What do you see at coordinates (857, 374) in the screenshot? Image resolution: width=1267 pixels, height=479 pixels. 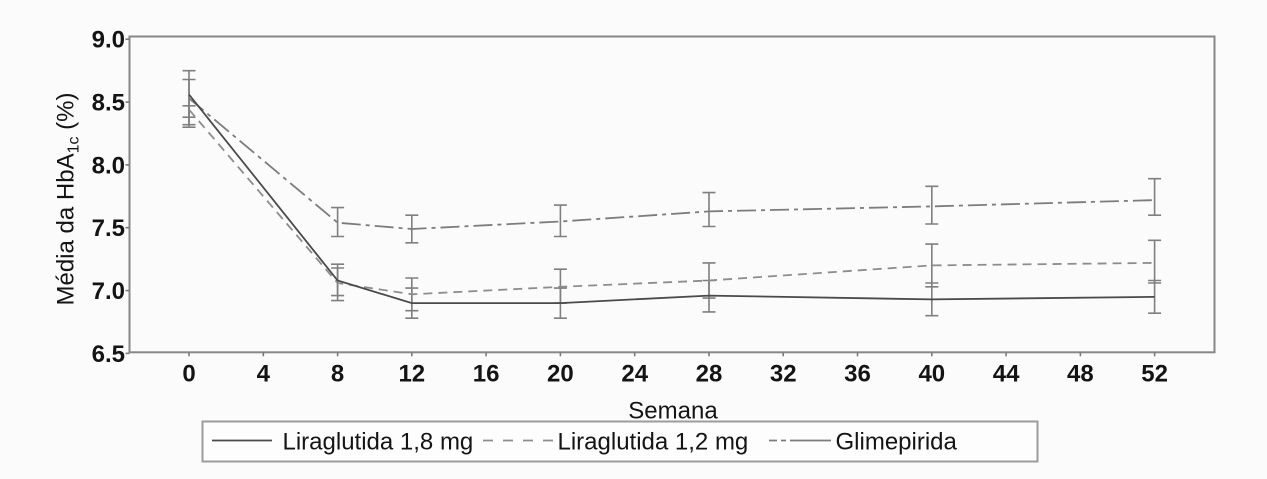 I see `svg-text: 36` at bounding box center [857, 374].